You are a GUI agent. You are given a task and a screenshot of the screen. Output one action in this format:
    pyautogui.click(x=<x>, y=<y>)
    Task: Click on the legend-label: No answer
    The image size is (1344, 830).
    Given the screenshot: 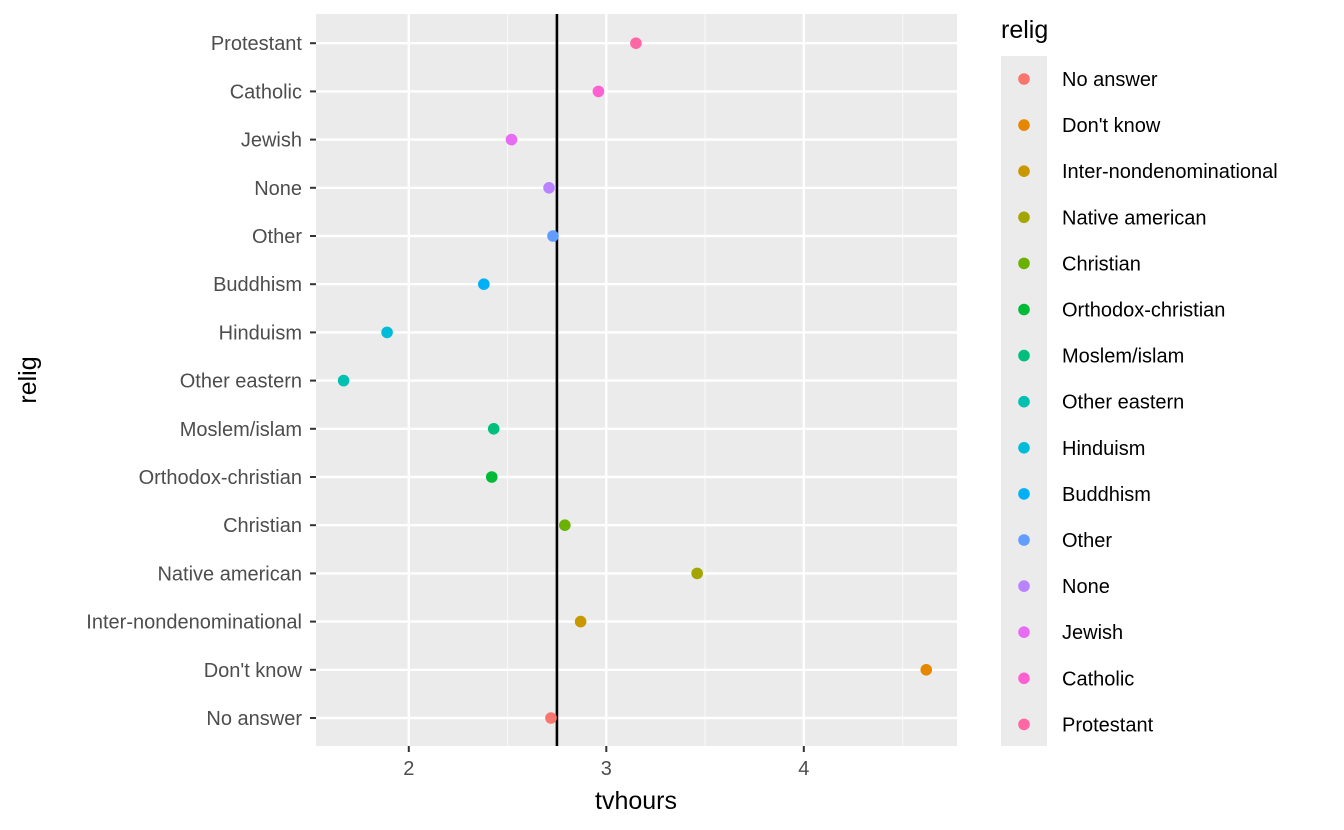 What is the action you would take?
    pyautogui.click(x=1110, y=80)
    